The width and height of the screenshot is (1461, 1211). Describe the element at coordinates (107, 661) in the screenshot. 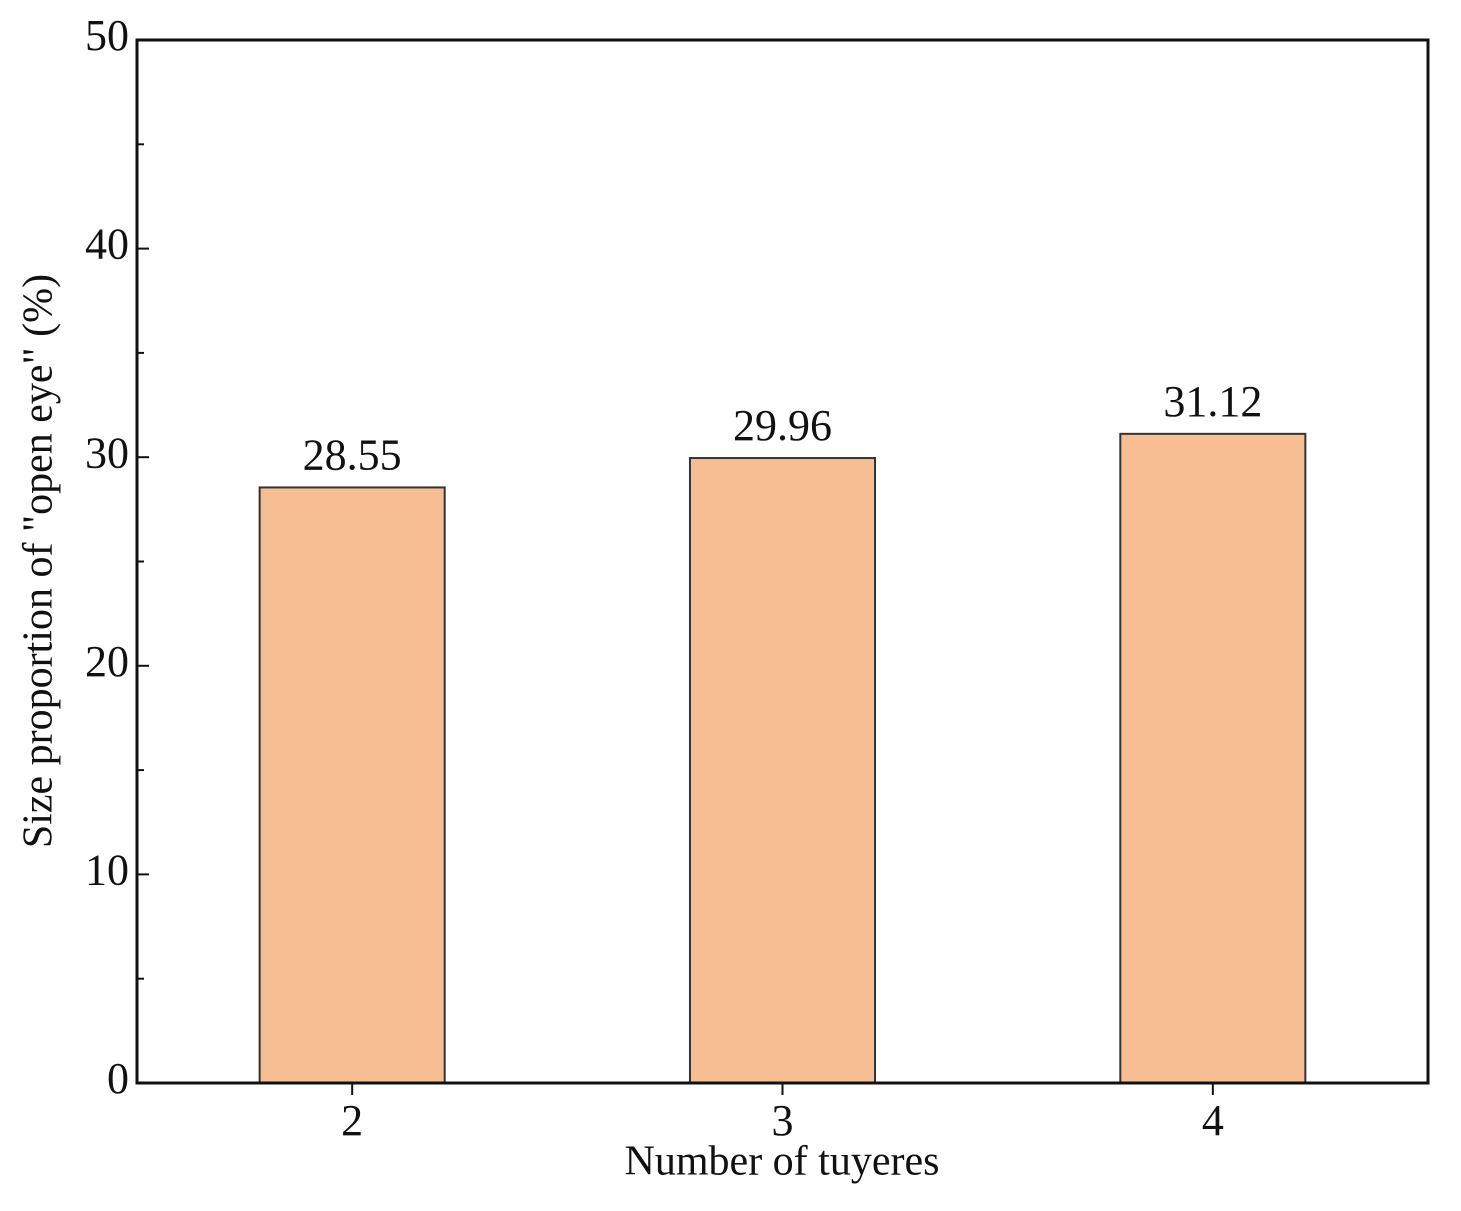

I see `y-tick-label: 20` at that location.